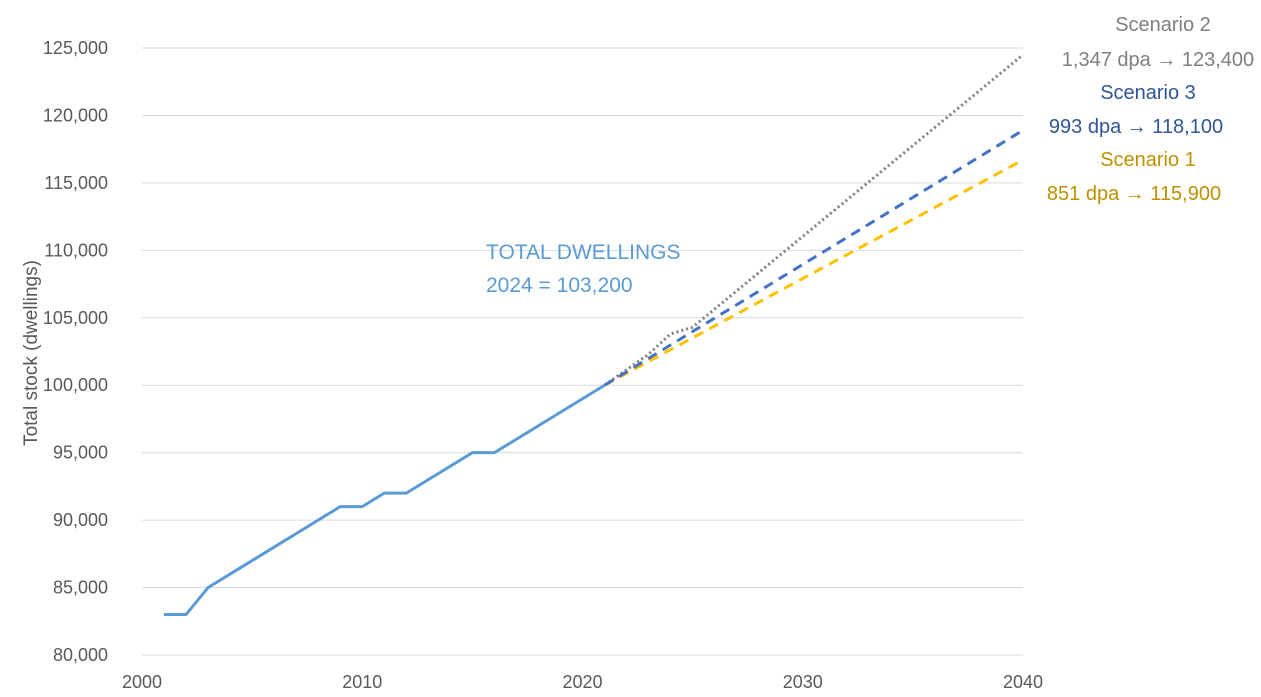  What do you see at coordinates (80, 453) in the screenshot?
I see `y-tick-label: 95,000` at bounding box center [80, 453].